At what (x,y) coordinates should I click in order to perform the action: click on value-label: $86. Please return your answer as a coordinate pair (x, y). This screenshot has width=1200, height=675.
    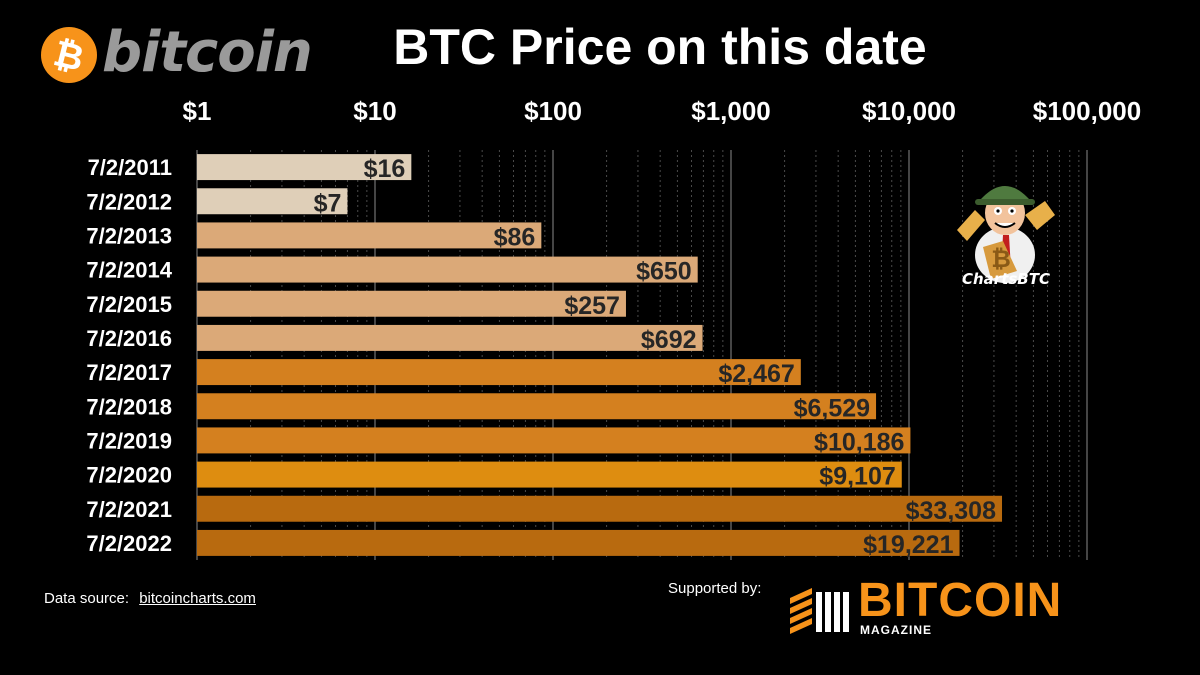
    Looking at the image, I should click on (515, 237).